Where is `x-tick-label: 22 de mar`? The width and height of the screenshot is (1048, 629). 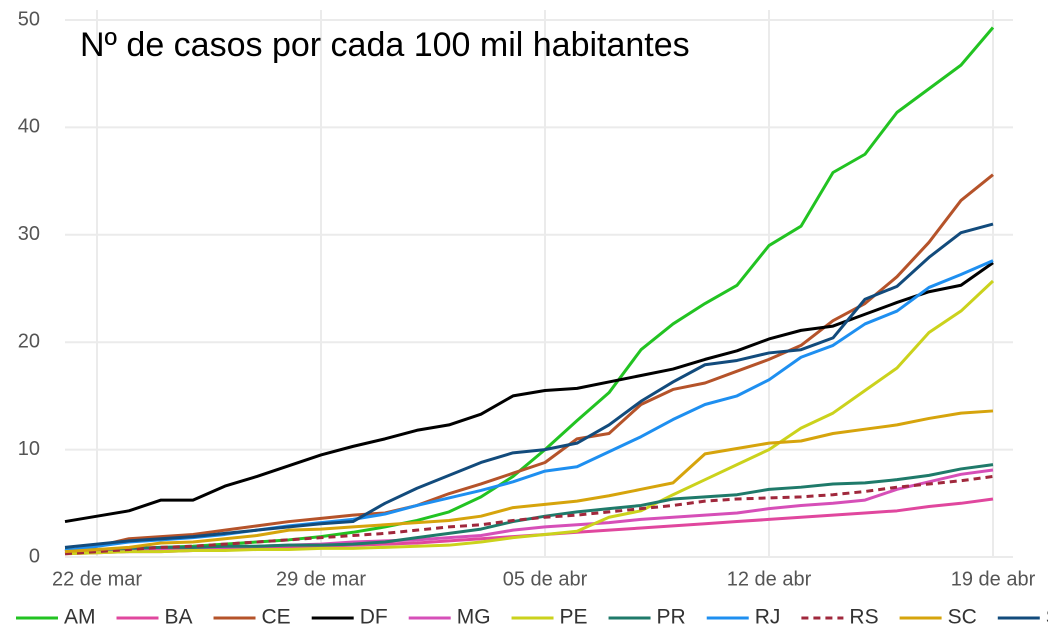 x-tick-label: 22 de mar is located at coordinates (97, 579).